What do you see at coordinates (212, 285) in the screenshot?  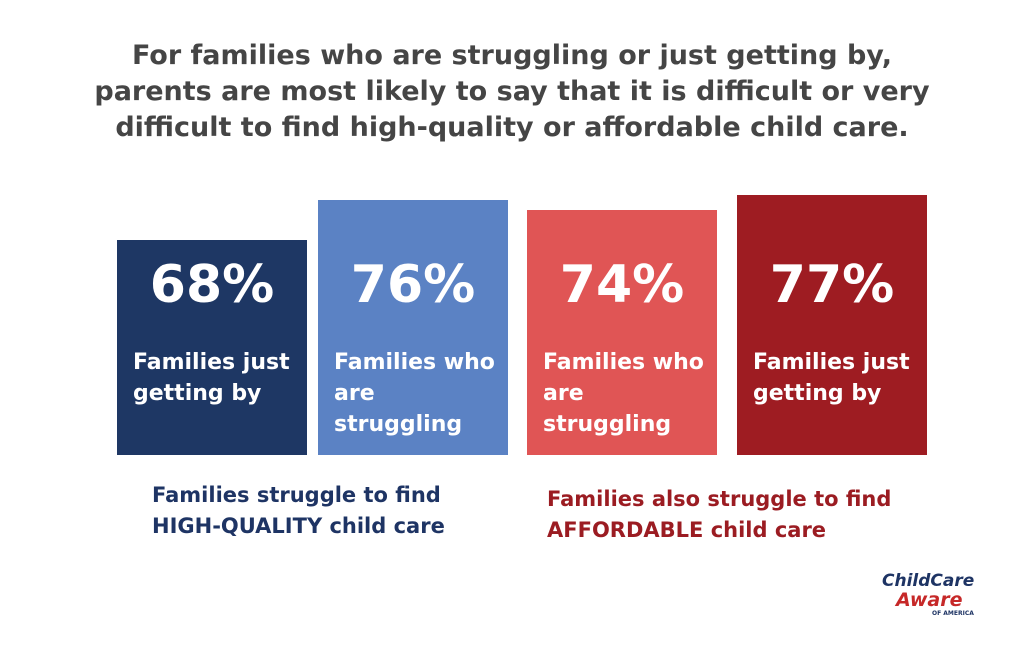 I see `value-label: 68%` at bounding box center [212, 285].